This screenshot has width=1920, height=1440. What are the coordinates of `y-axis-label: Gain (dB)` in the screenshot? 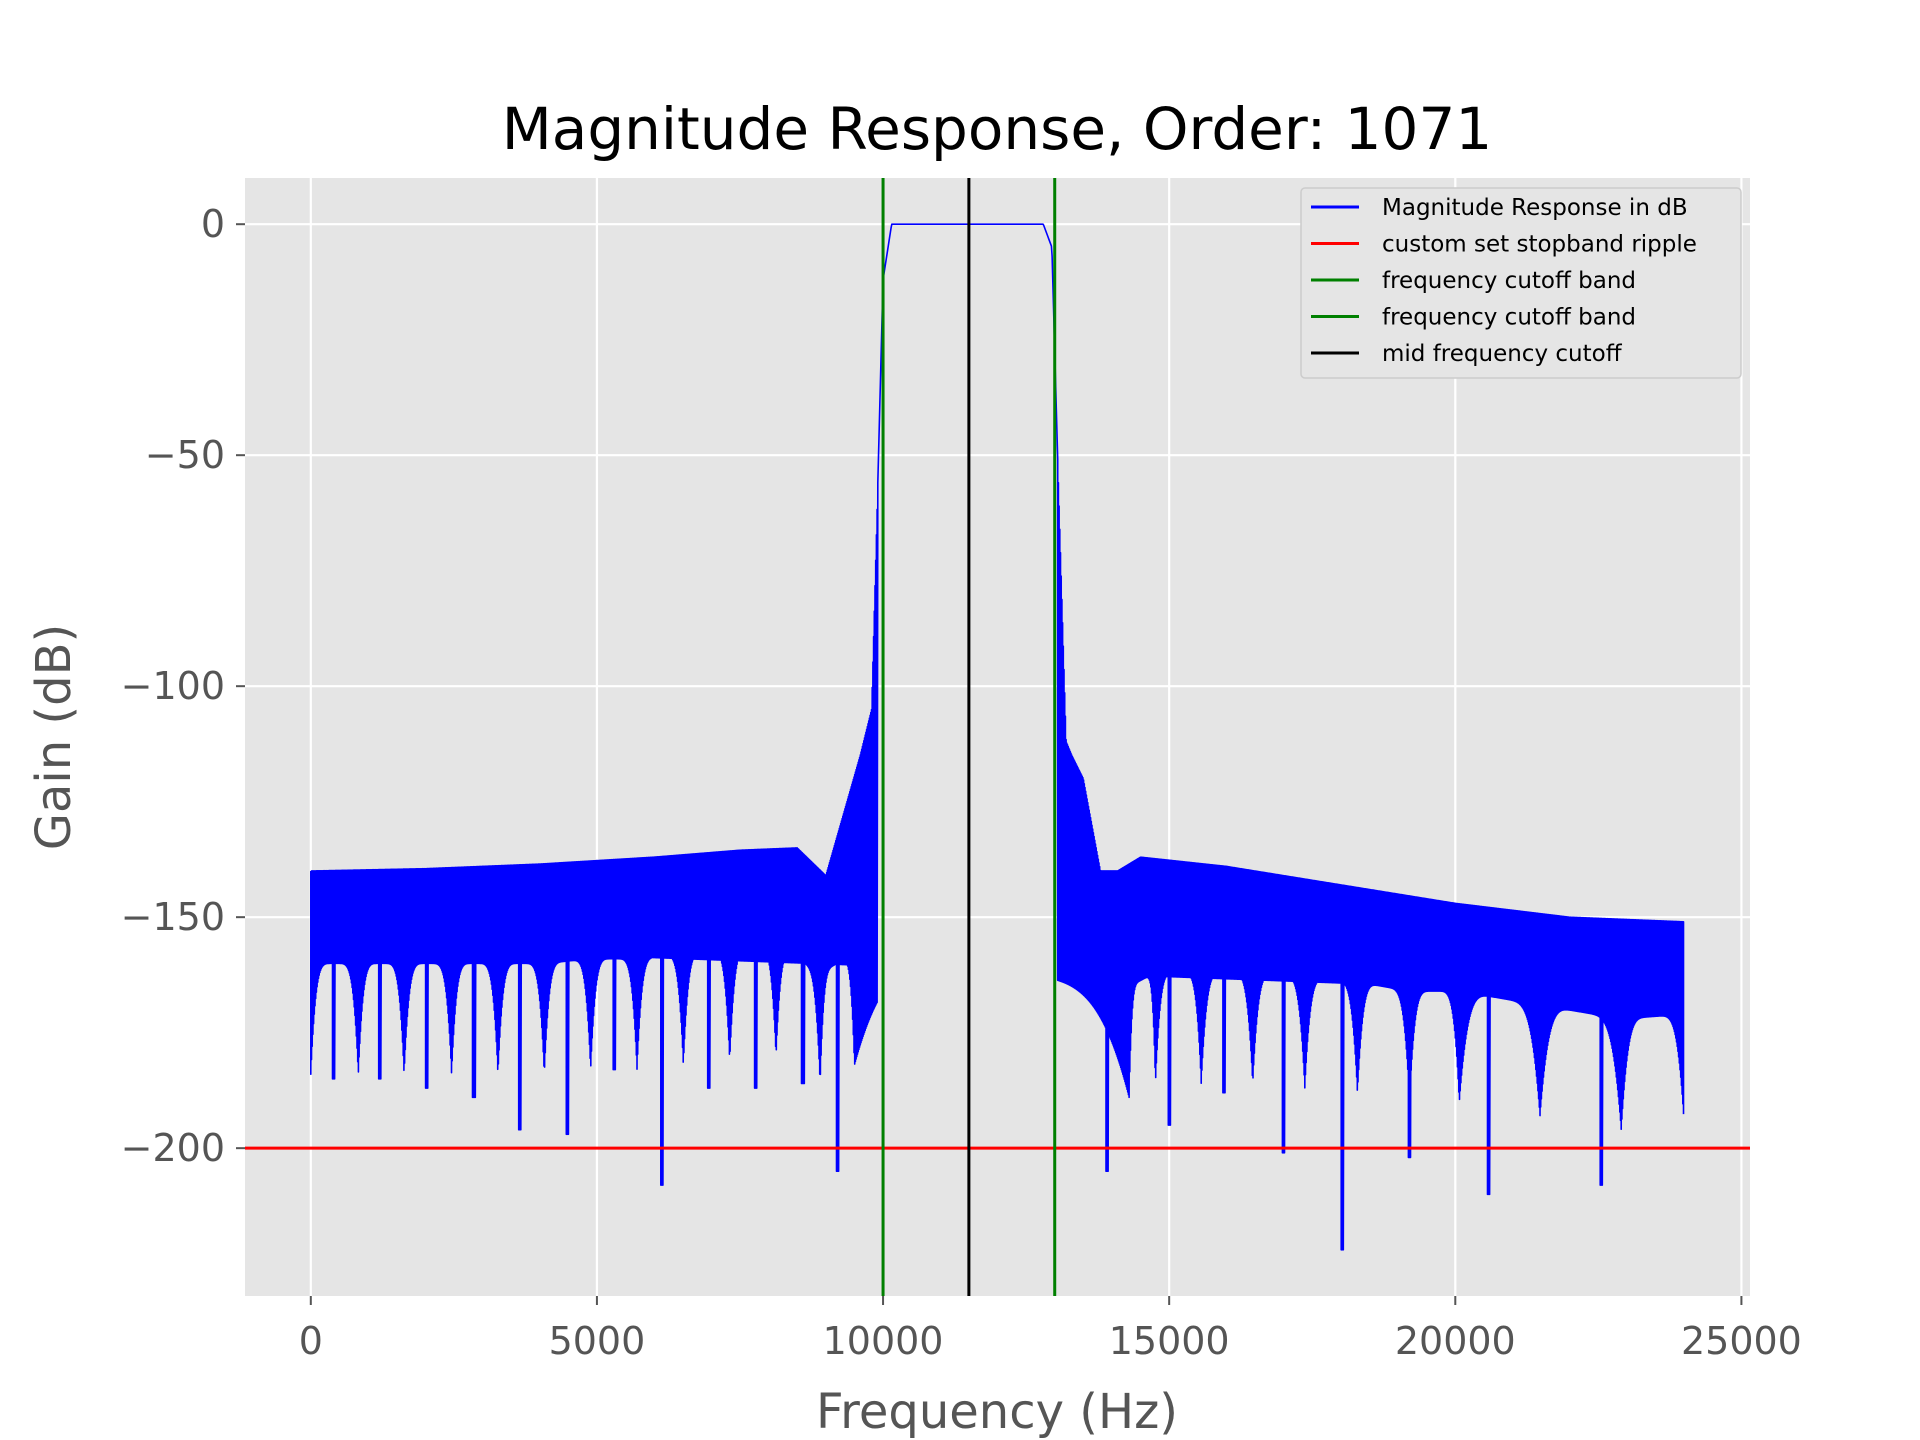 It's located at (54, 737).